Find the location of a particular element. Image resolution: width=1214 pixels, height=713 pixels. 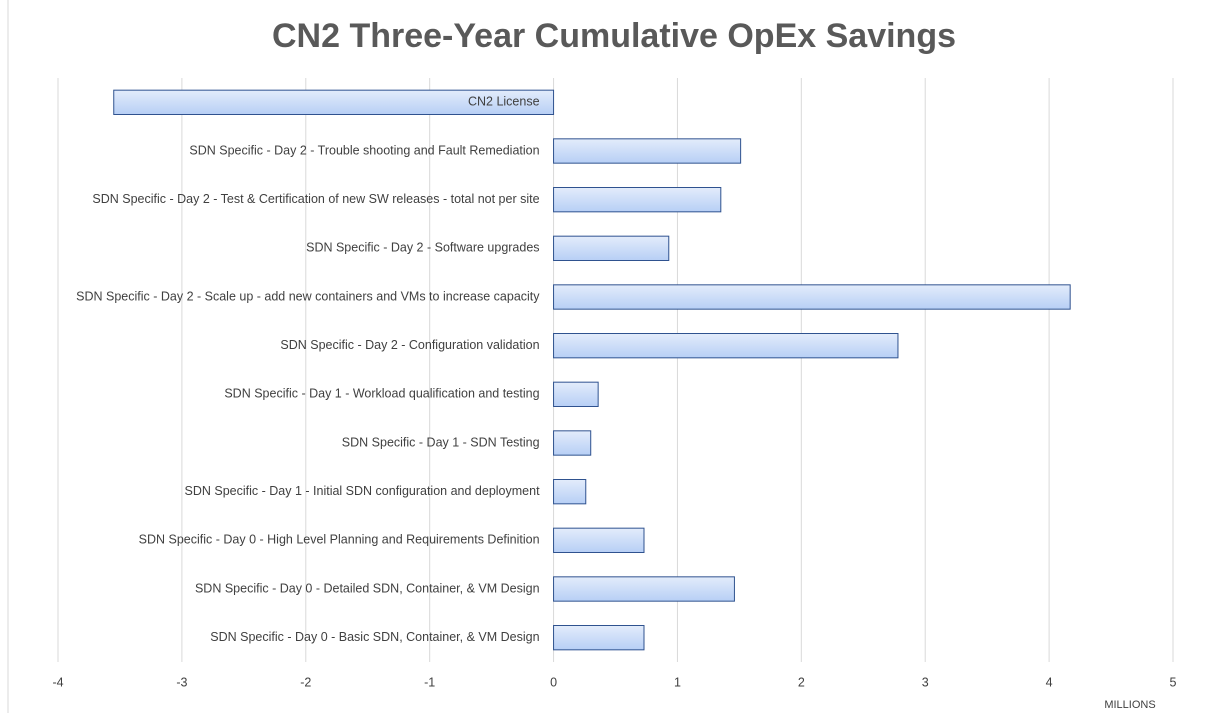

x-tick-label: 1 is located at coordinates (677, 682).